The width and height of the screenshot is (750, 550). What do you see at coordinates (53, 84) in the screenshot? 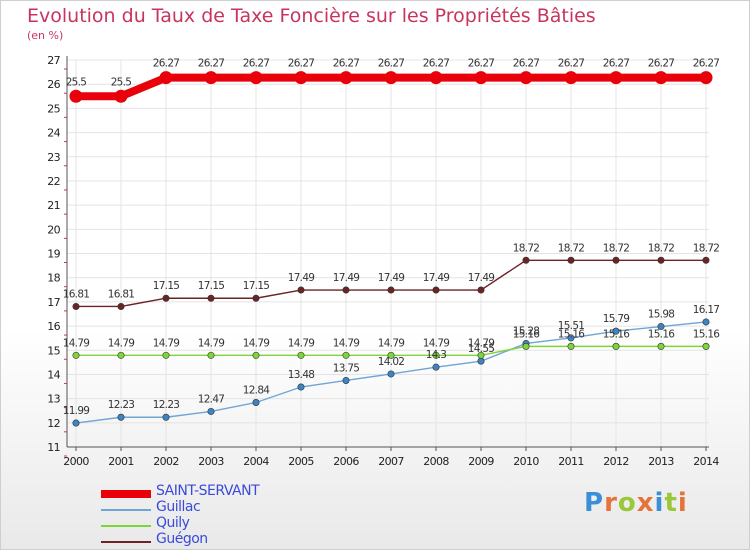
I see `y-tick-label-26: 26` at bounding box center [53, 84].